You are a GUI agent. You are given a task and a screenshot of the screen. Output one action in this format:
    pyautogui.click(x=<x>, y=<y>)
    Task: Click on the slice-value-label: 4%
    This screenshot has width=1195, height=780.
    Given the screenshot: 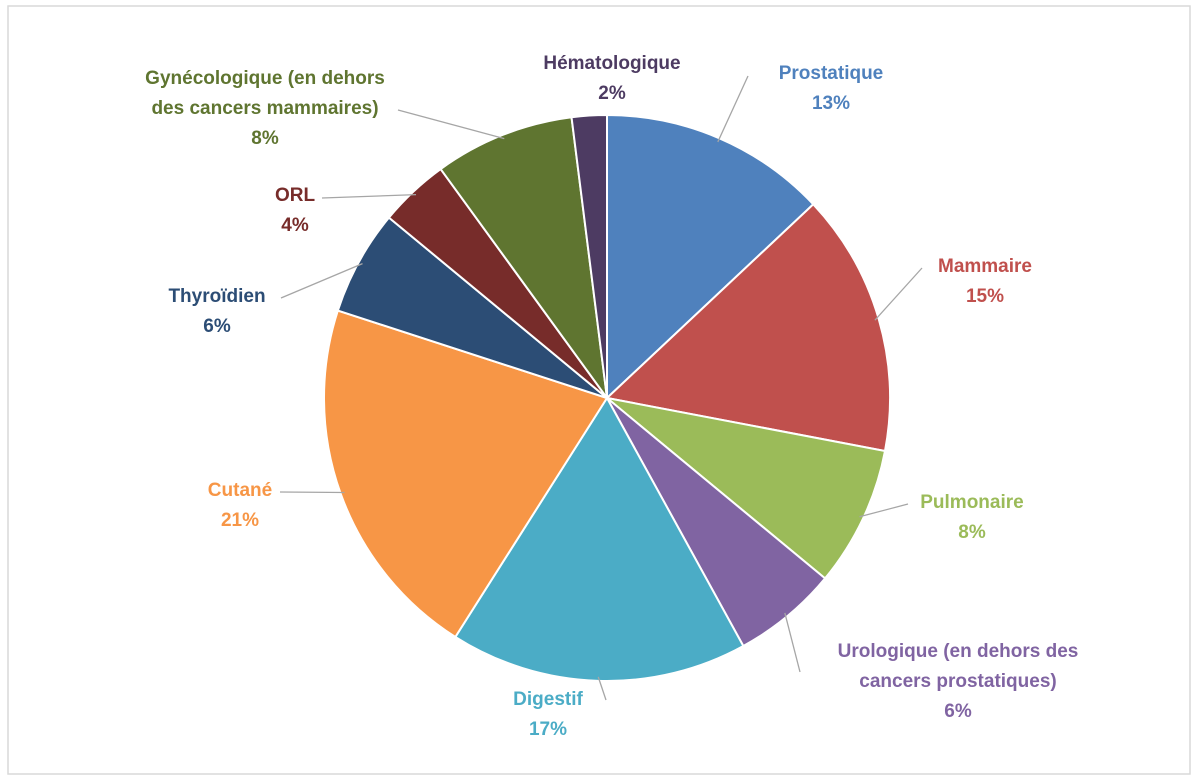 What is the action you would take?
    pyautogui.click(x=295, y=225)
    